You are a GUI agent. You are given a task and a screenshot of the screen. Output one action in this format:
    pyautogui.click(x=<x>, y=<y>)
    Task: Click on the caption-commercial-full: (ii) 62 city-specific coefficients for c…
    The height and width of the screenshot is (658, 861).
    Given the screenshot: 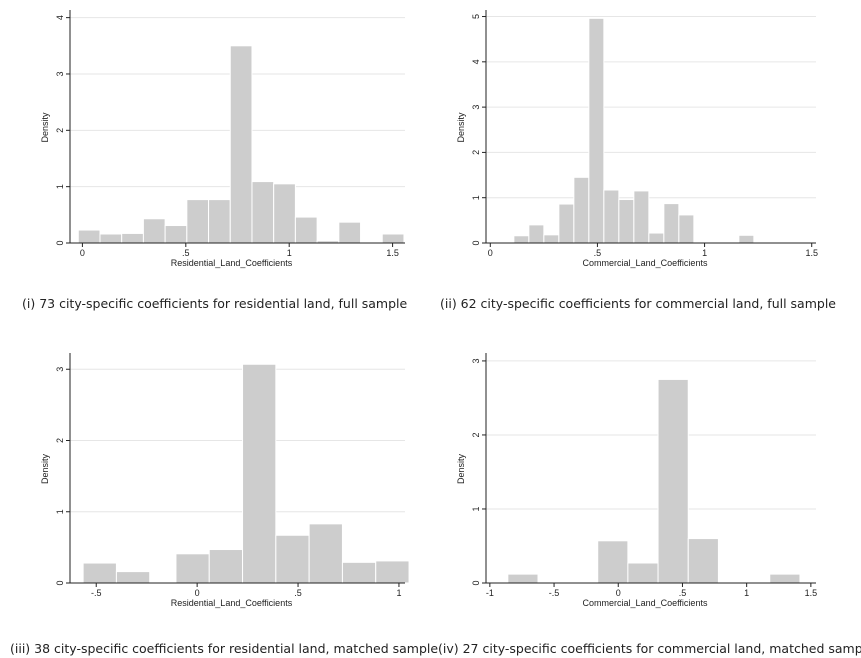 What is the action you would take?
    pyautogui.click(x=638, y=303)
    